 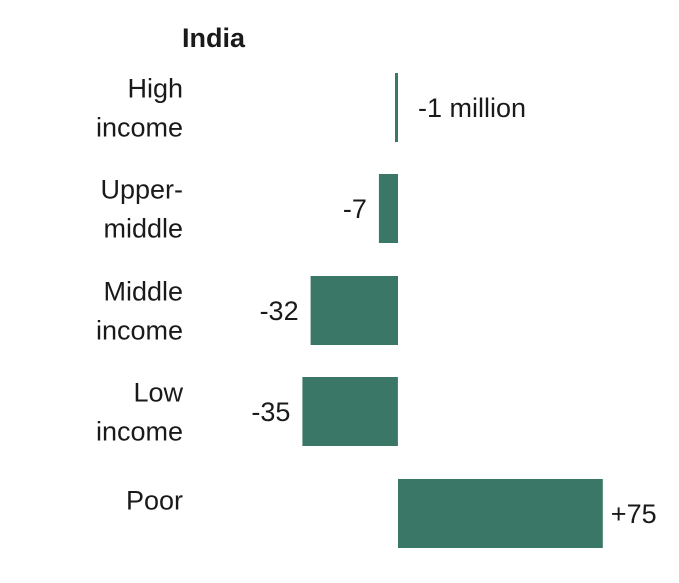 What do you see at coordinates (634, 514) in the screenshot?
I see `value-label-4: +75` at bounding box center [634, 514].